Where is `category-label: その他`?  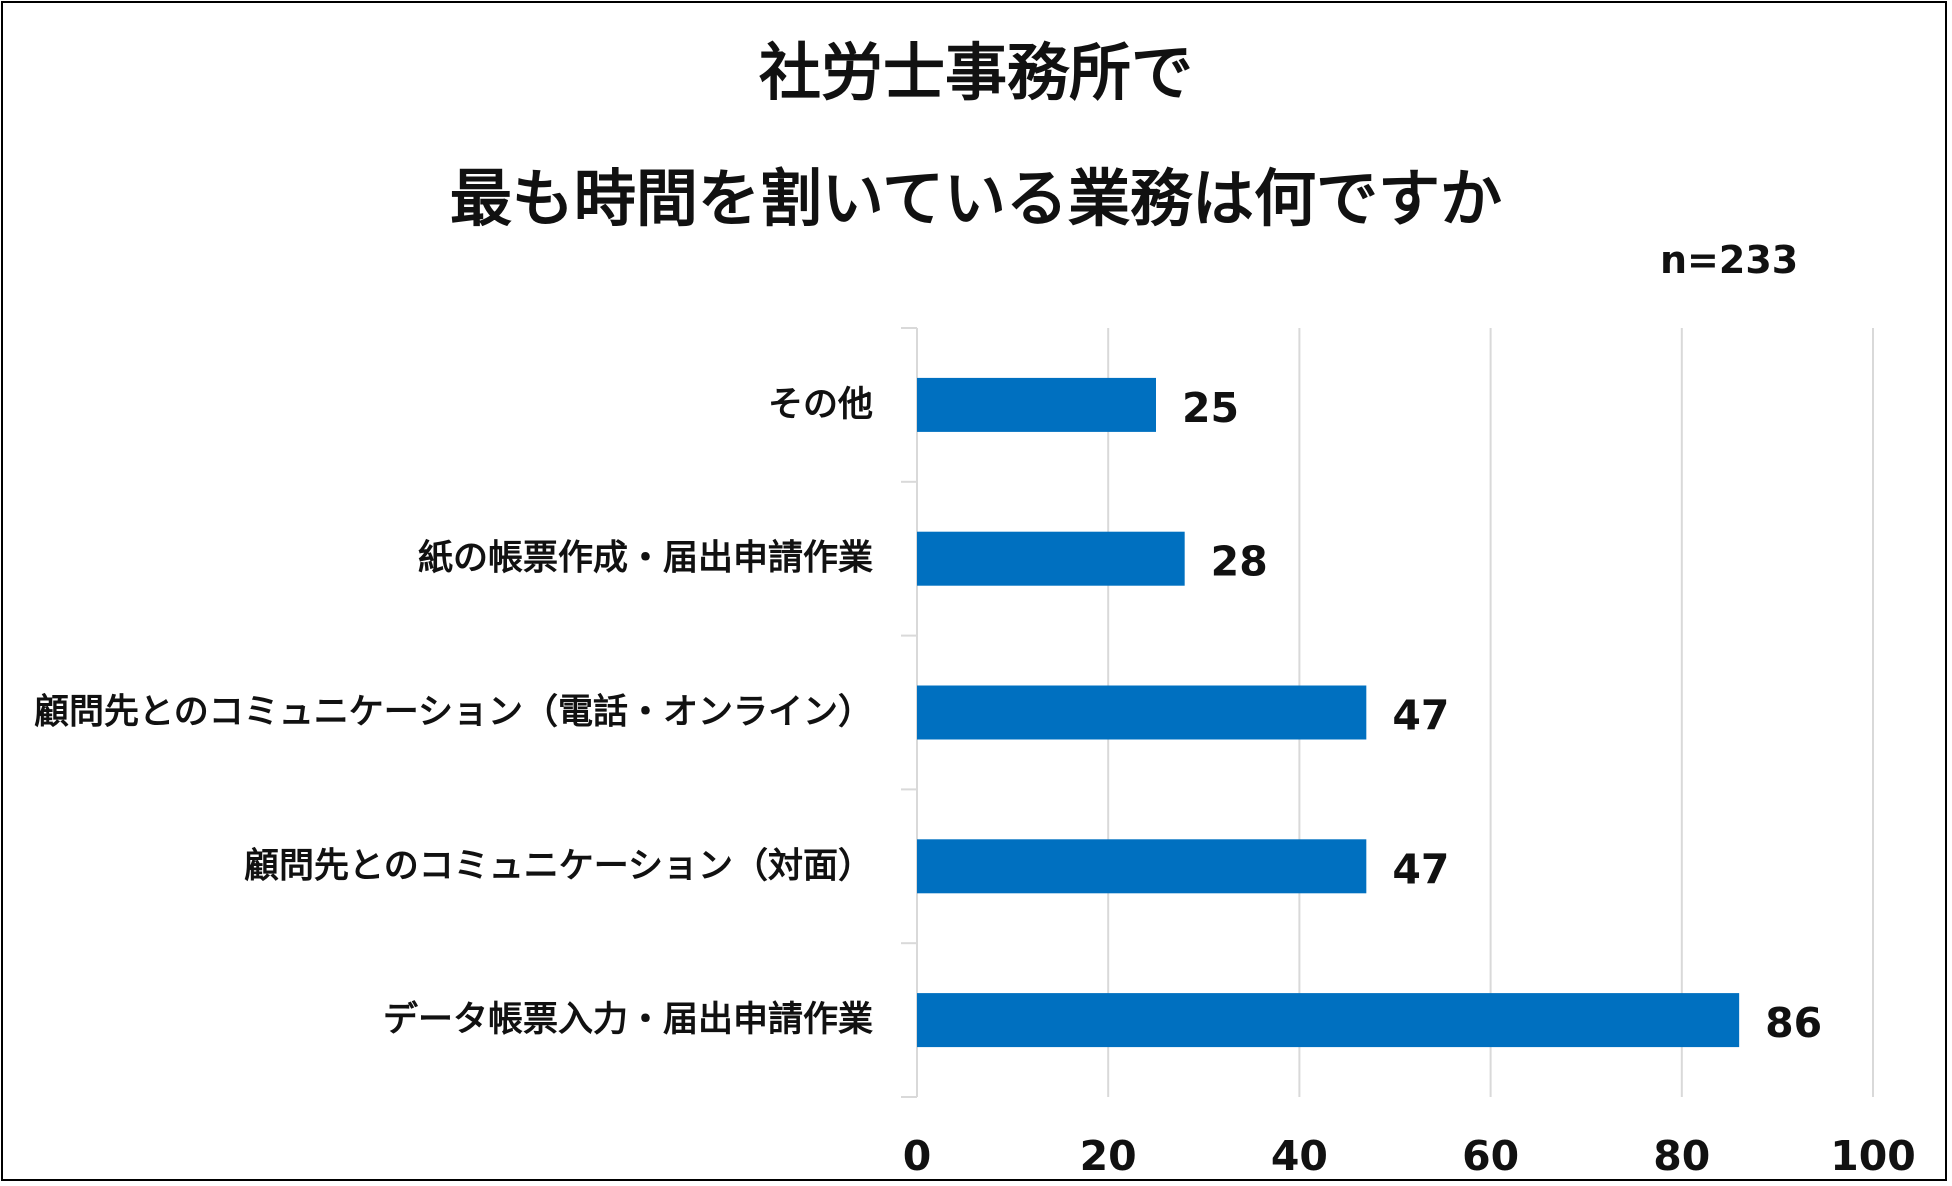
category-label: その他 is located at coordinates (820, 405).